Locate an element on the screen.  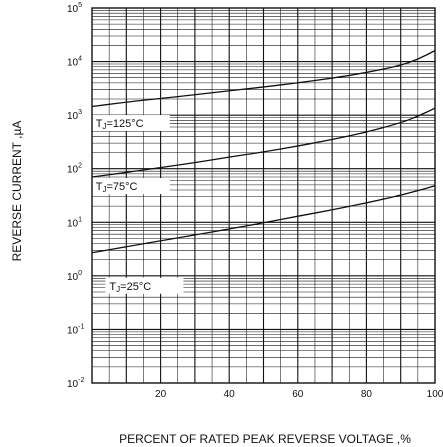
series-label: TJ=125°C is located at coordinates (120, 124).